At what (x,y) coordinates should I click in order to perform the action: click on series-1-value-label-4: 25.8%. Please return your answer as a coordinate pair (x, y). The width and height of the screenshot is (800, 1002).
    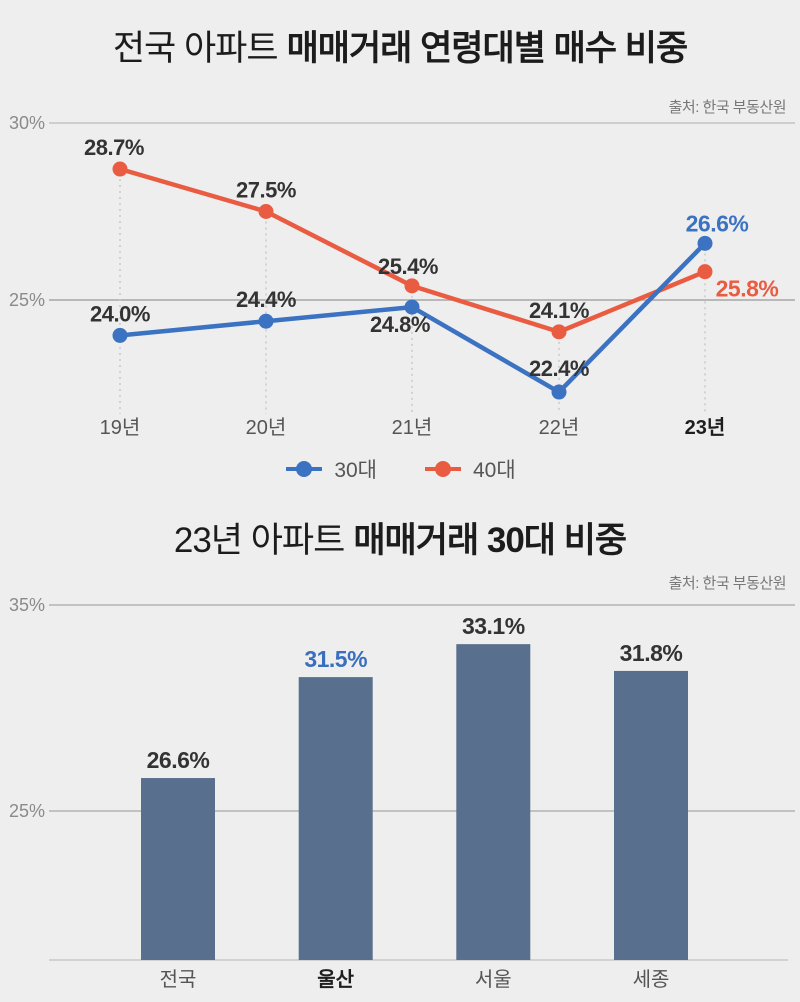
    Looking at the image, I should click on (747, 289).